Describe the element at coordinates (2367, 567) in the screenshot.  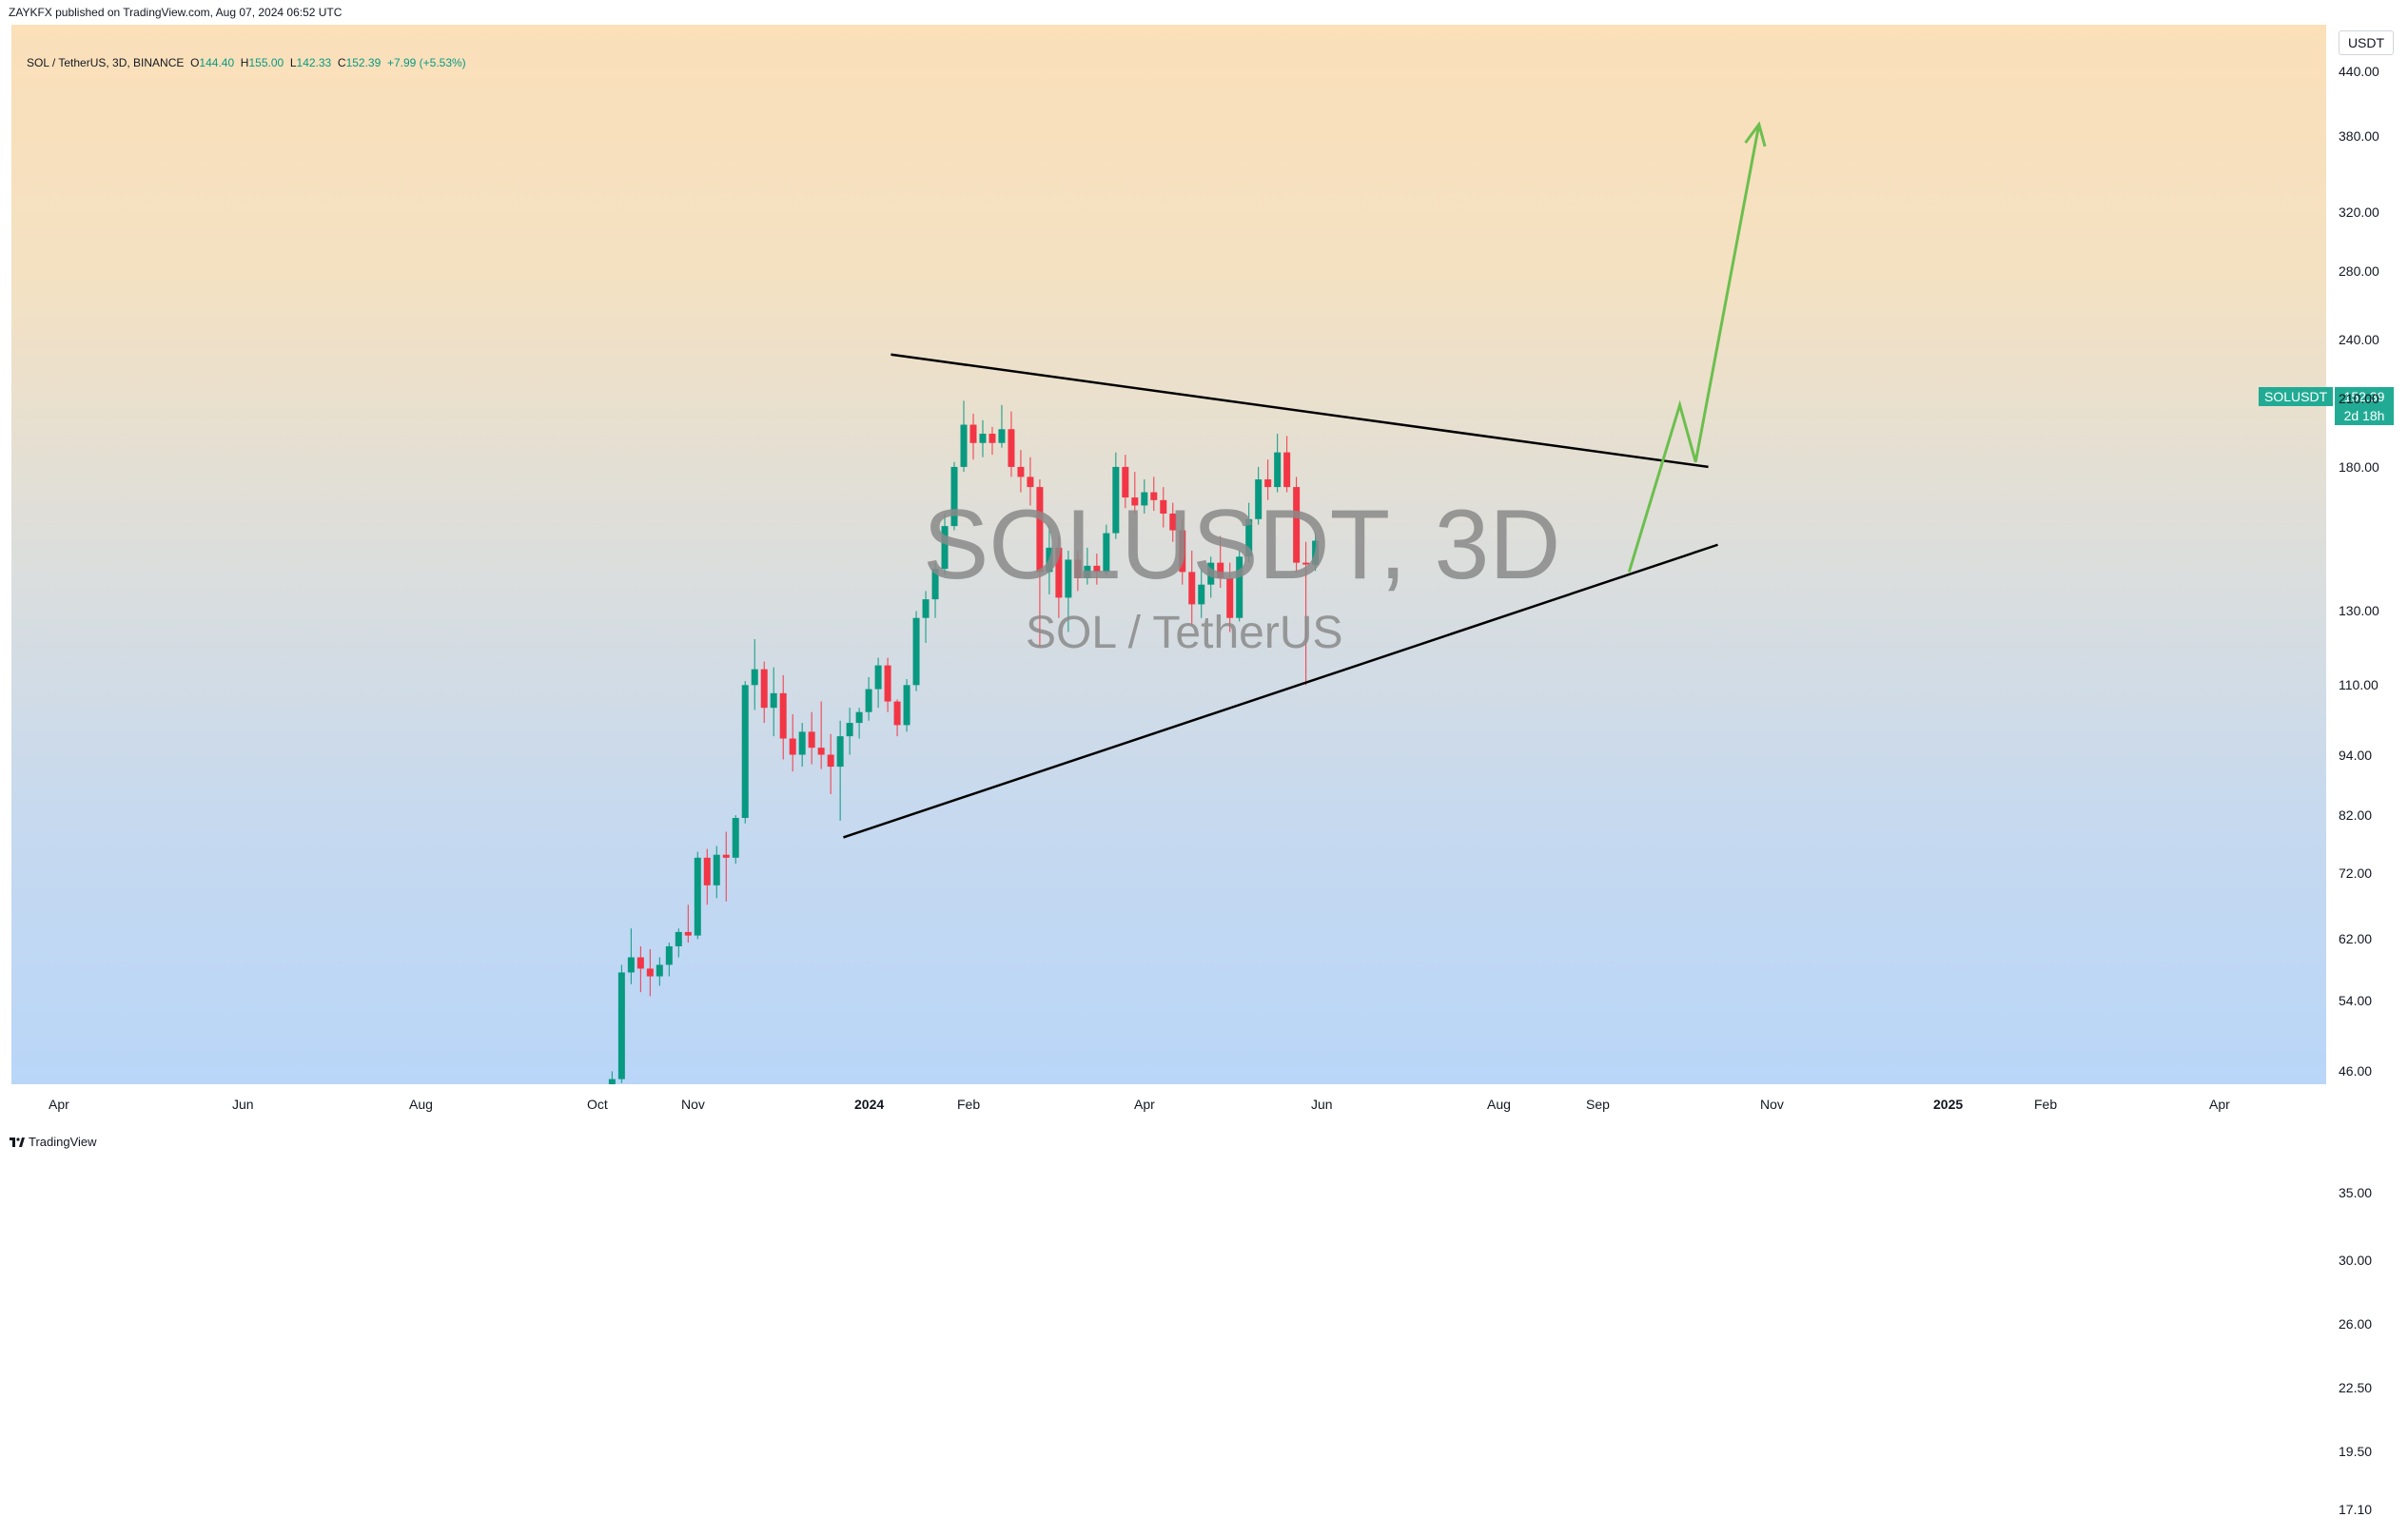
I see `price-axis` at that location.